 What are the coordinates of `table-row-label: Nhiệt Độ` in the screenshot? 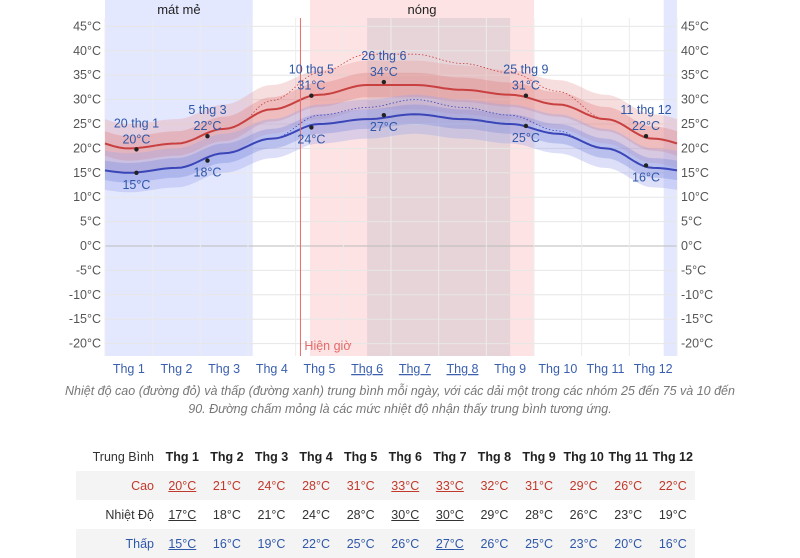 It's located at (129, 514).